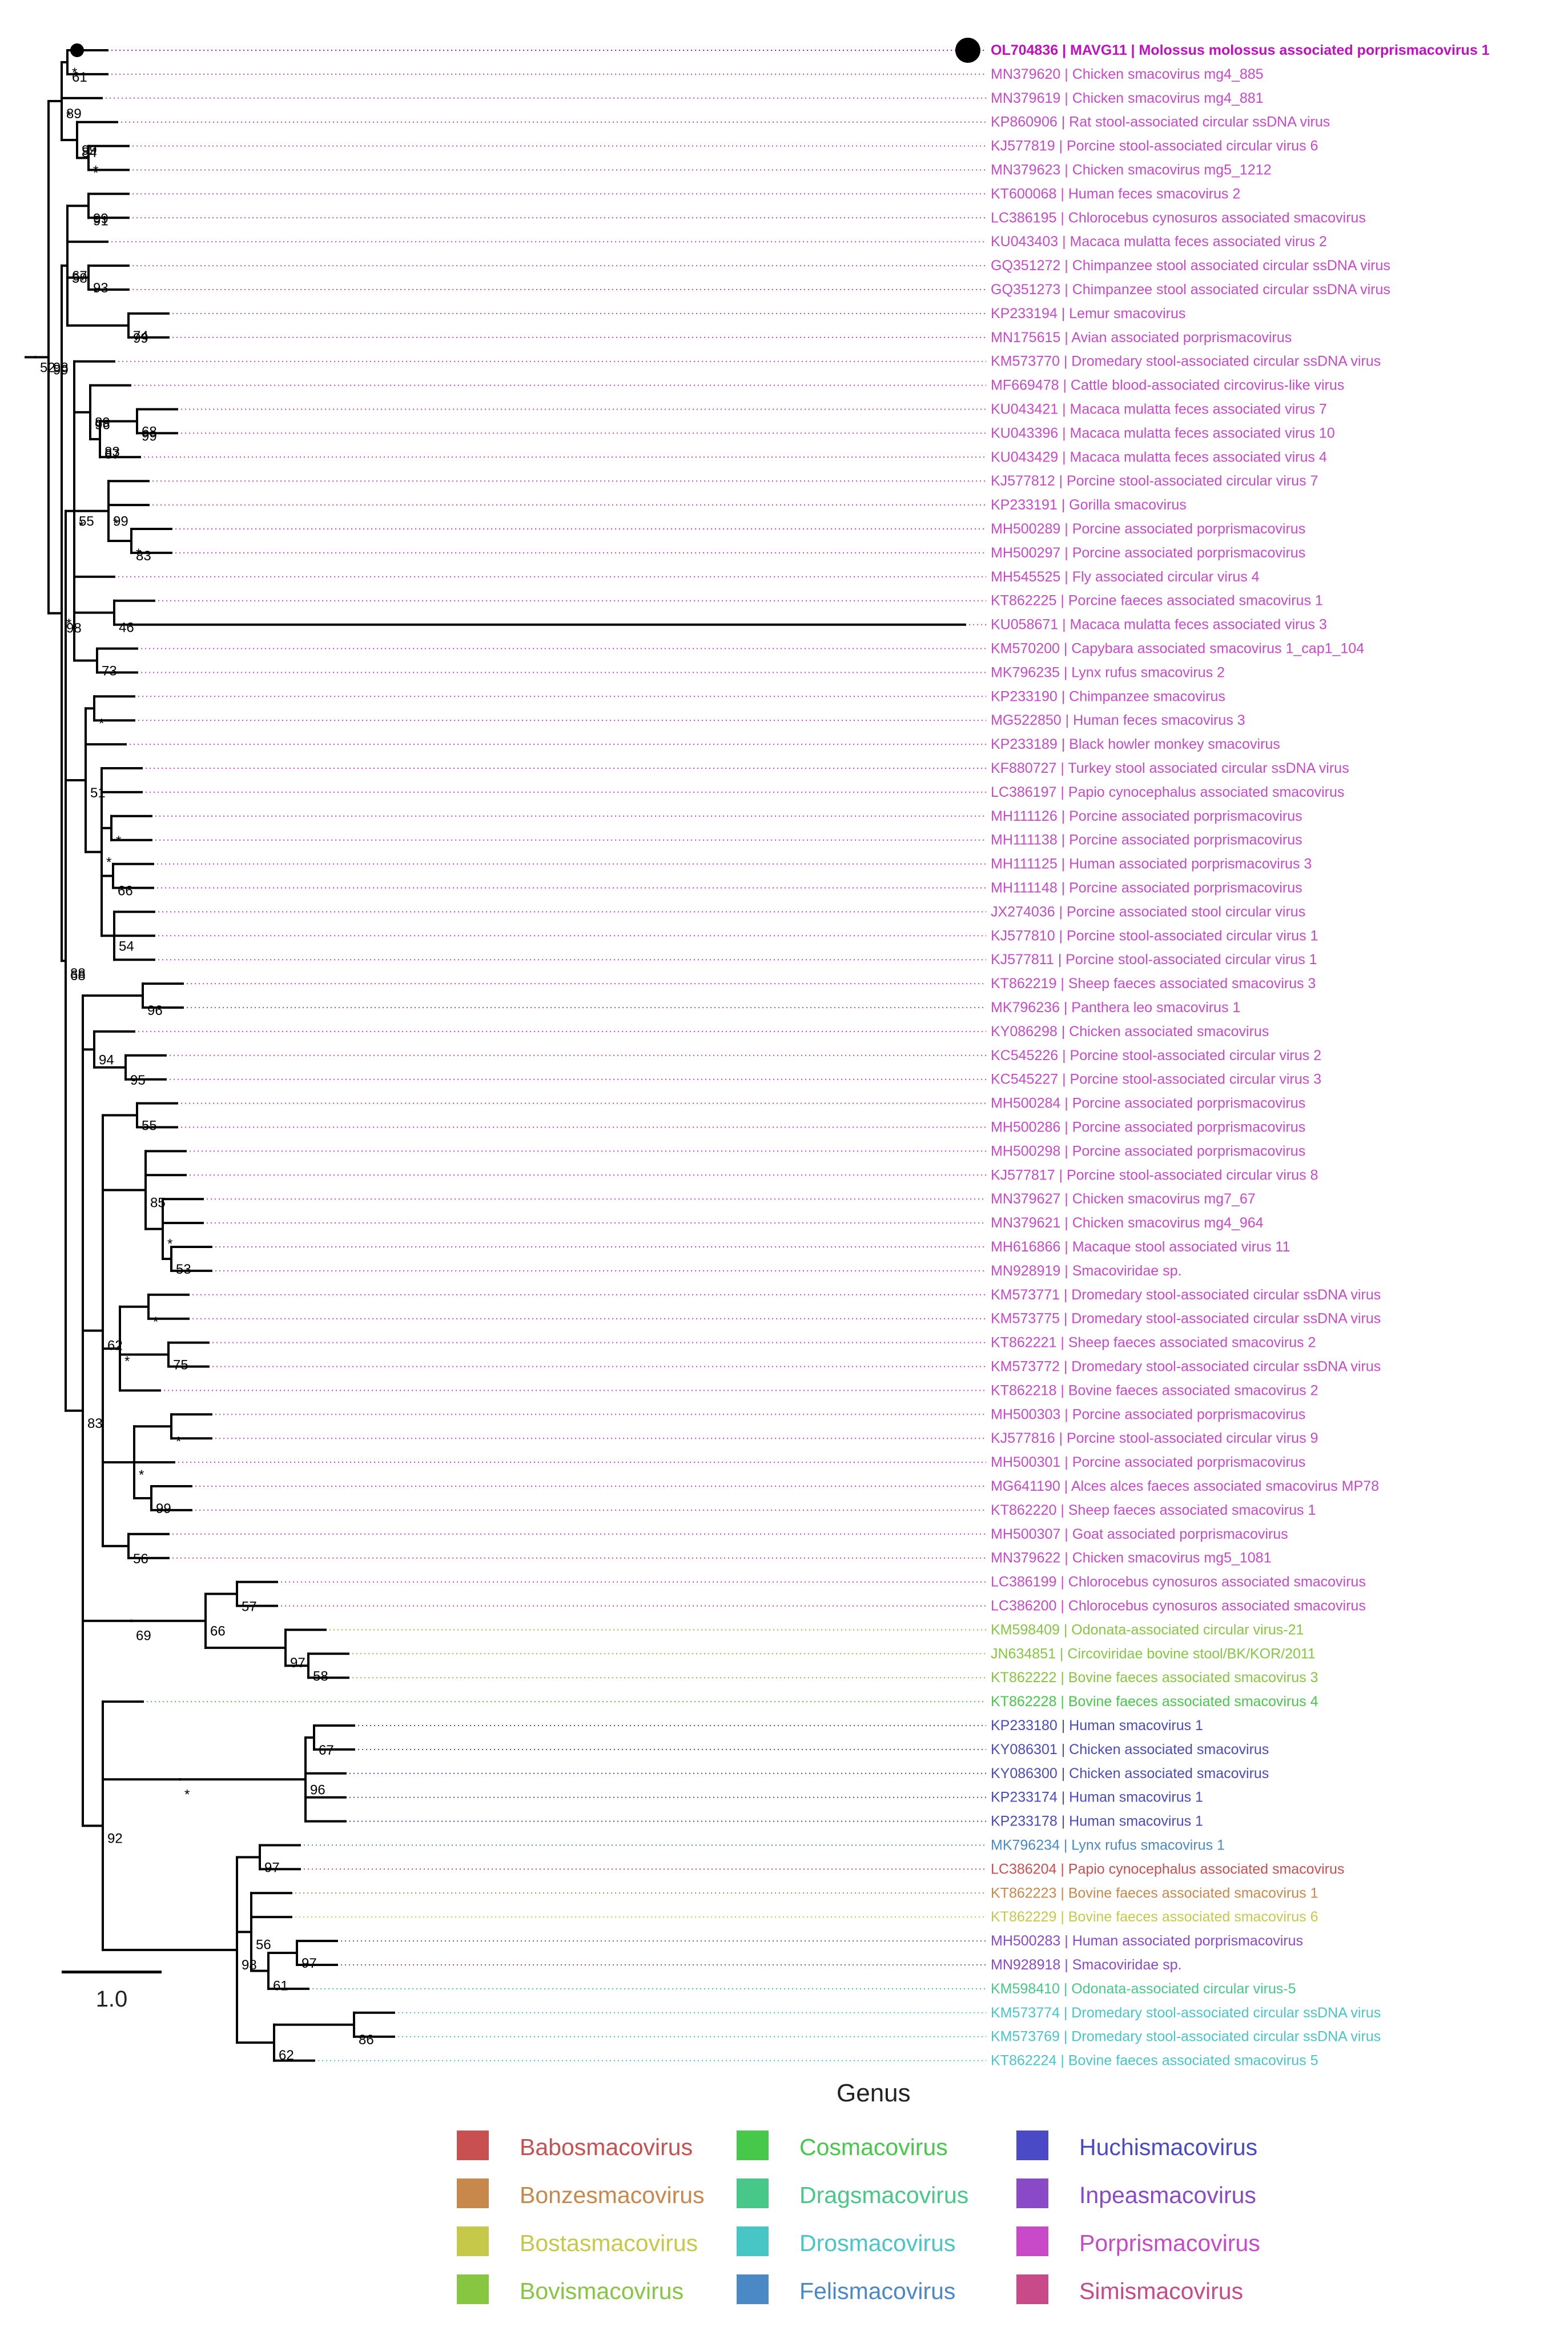 This screenshot has width=1568, height=2331. I want to click on leaf-label: MK796234 | Lynx rufus smacovirus 1, so click(1108, 1845).